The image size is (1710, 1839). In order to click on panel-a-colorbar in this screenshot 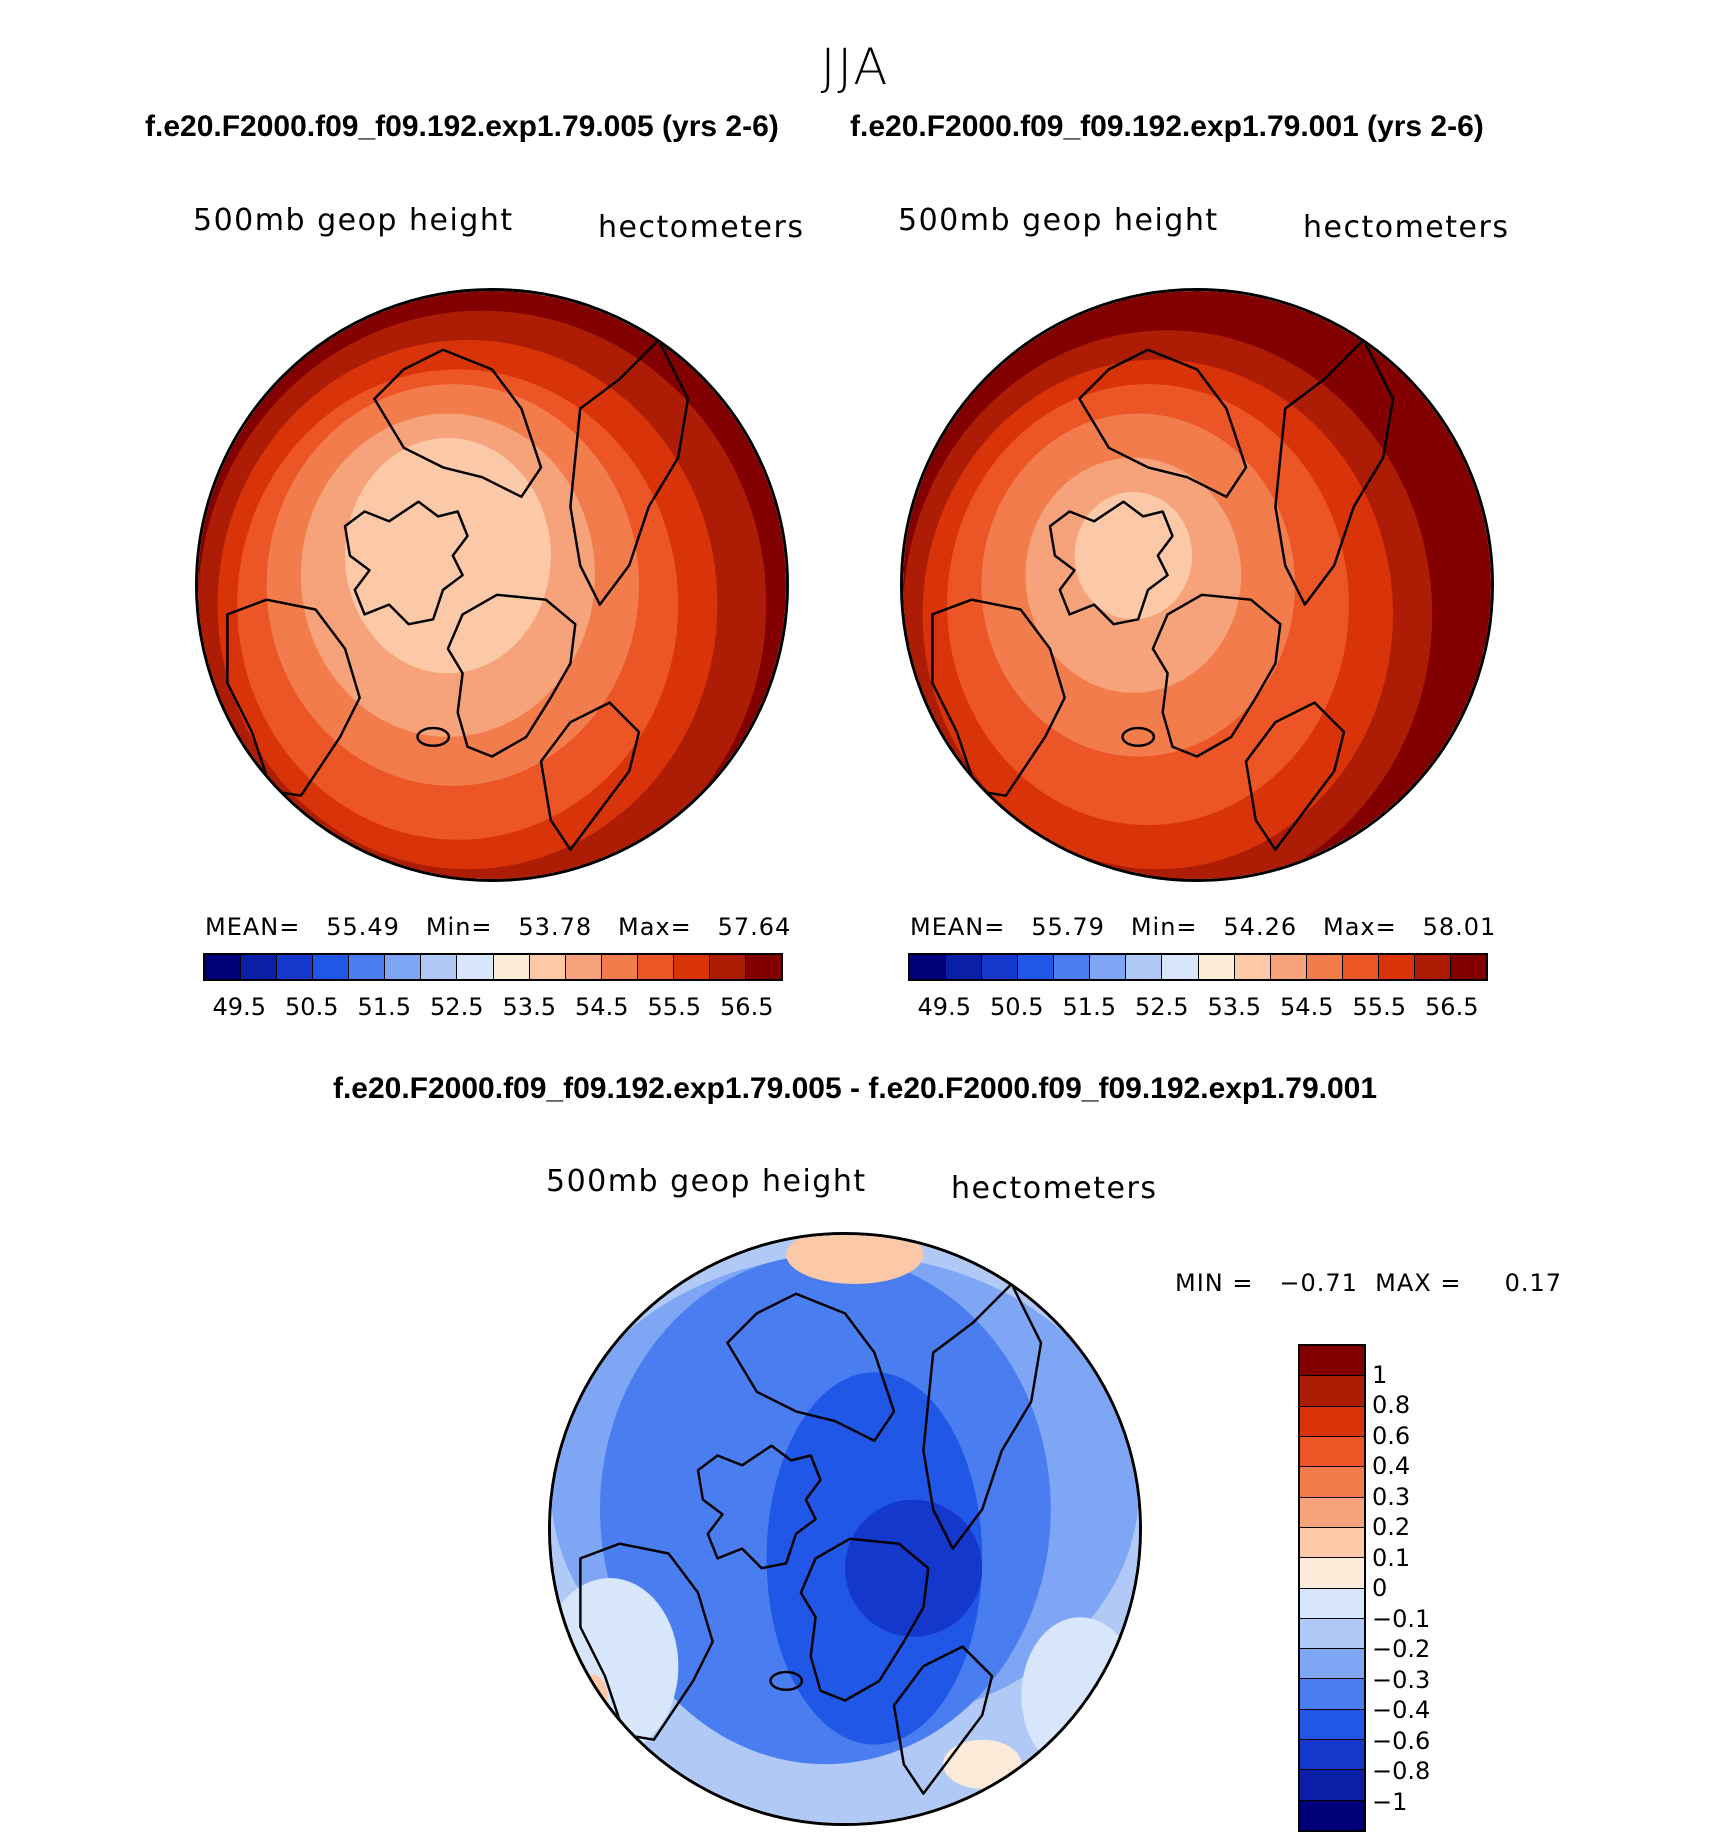, I will do `click(493, 967)`.